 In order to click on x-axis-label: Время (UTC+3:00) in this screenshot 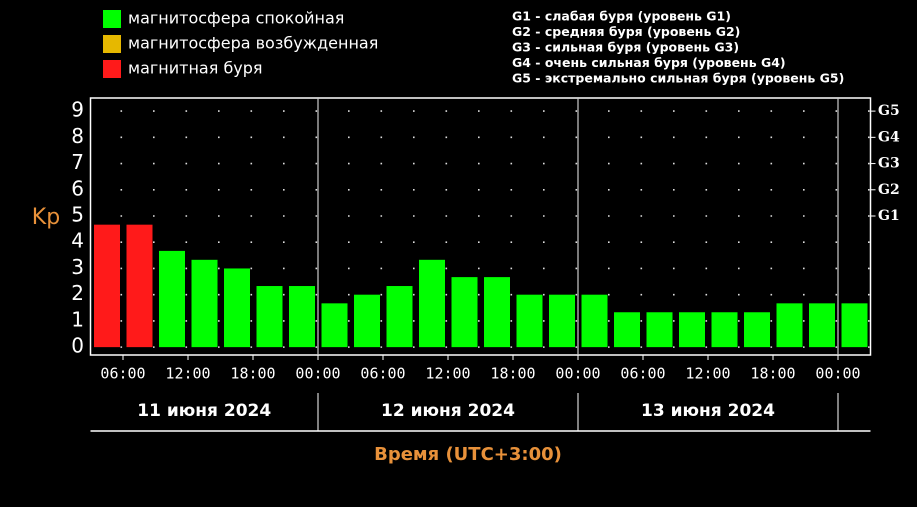, I will do `click(468, 454)`.